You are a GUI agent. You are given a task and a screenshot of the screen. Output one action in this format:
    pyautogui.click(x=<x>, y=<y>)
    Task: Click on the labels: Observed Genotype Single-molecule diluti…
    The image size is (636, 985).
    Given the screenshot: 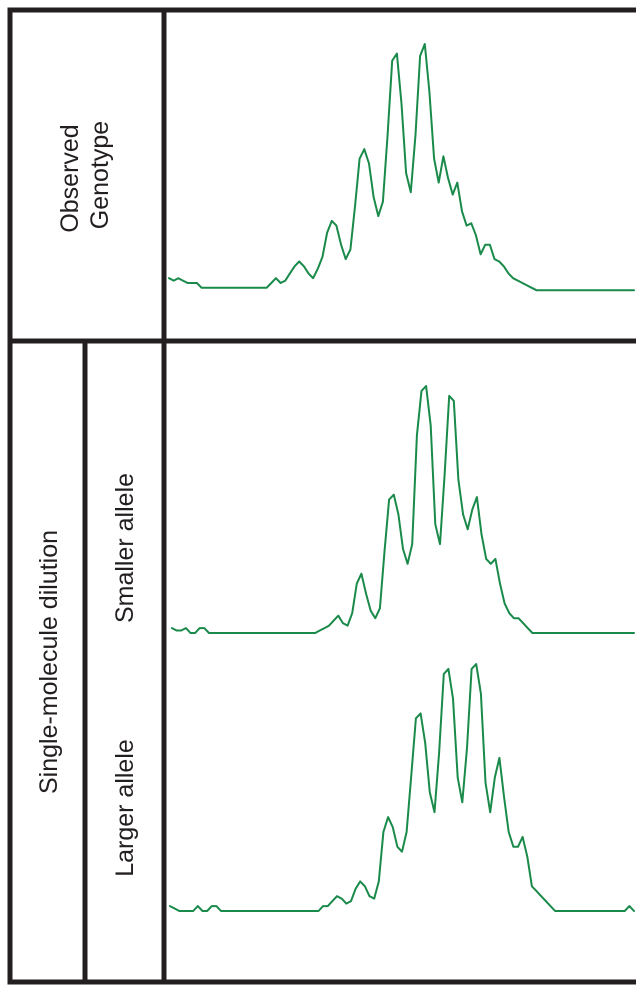 What is the action you would take?
    pyautogui.click(x=87, y=497)
    